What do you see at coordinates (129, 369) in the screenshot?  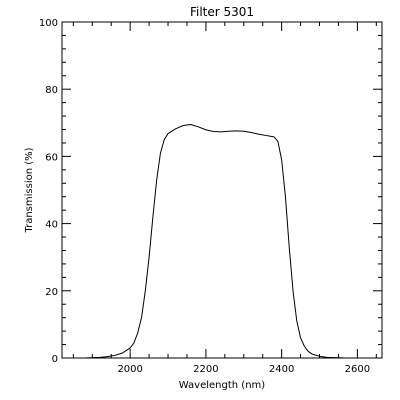 I see `x-tick-label: 2000` at bounding box center [129, 369].